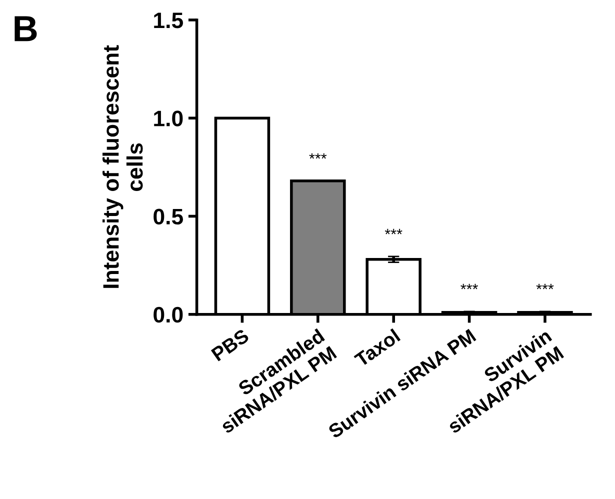 The width and height of the screenshot is (615, 499). I want to click on y-tick-label: 0.0, so click(168, 314).